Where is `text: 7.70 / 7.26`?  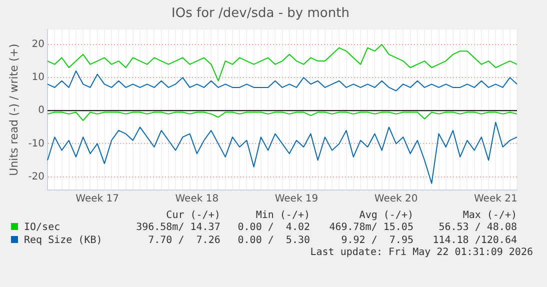
text: 7.70 / 7.26 is located at coordinates (183, 240).